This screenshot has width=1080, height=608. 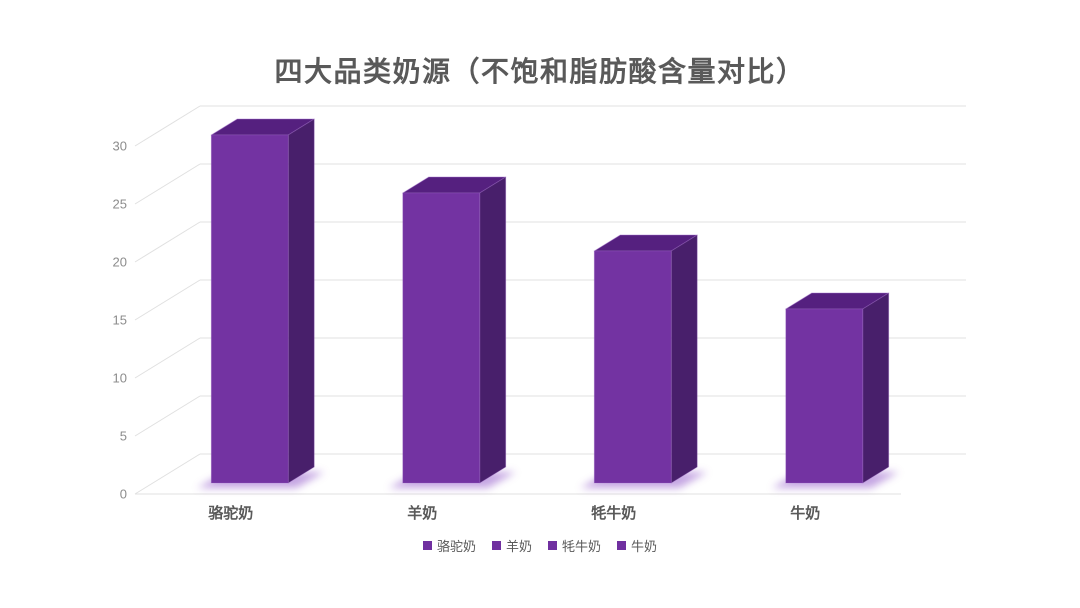 I want to click on legend-label: 骆驼奶, so click(x=456, y=546).